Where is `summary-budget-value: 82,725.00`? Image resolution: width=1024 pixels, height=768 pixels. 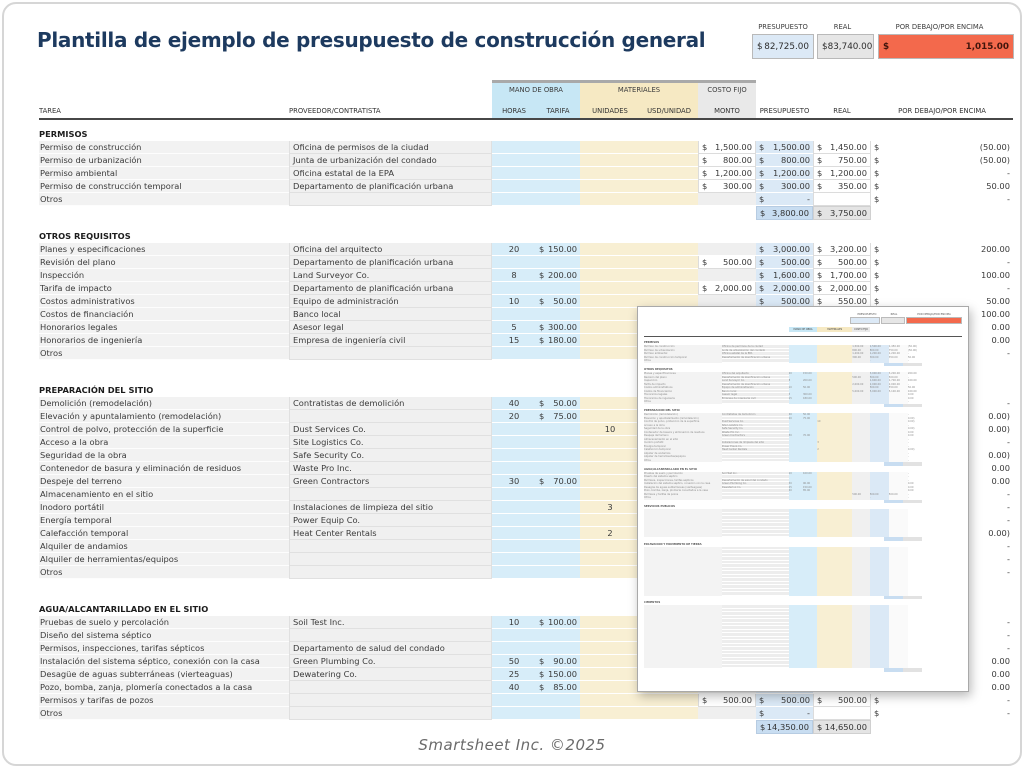 summary-budget-value: 82,725.00 is located at coordinates (786, 46).